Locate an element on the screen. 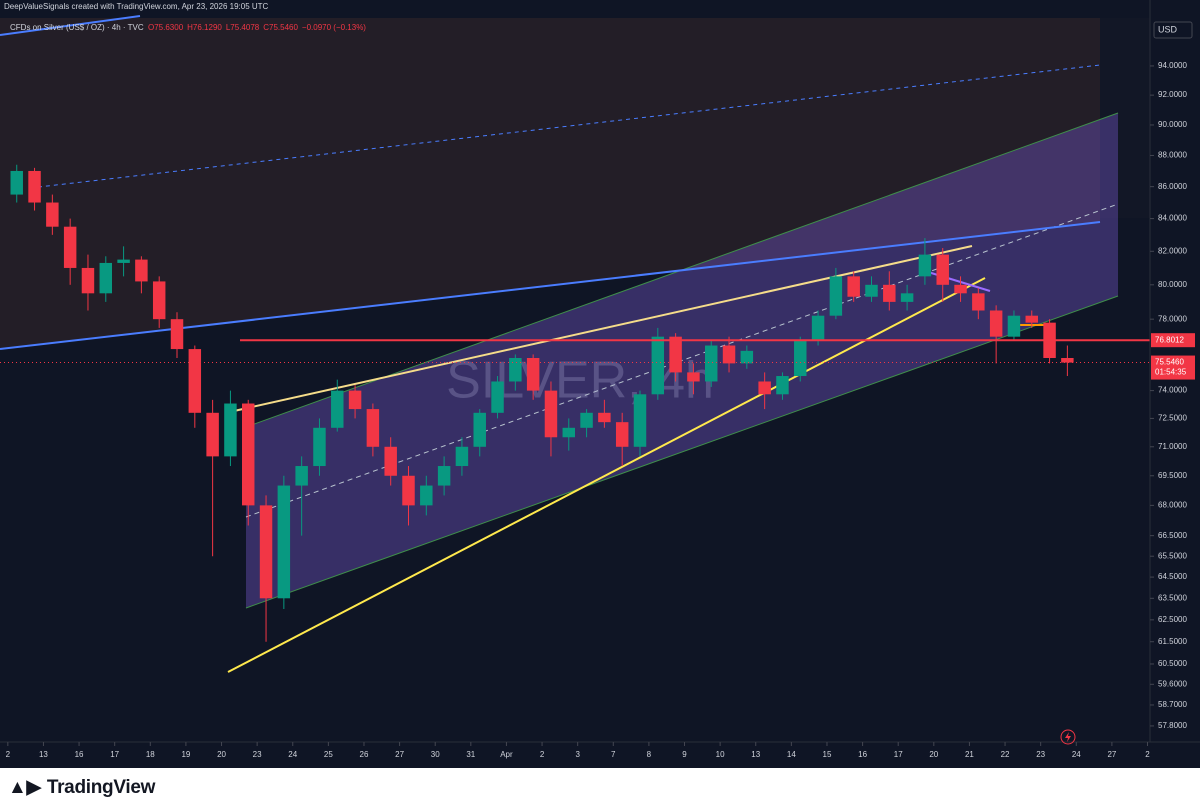 This screenshot has width=1200, height=805. y-tick-label: 71.0000 is located at coordinates (1172, 446).